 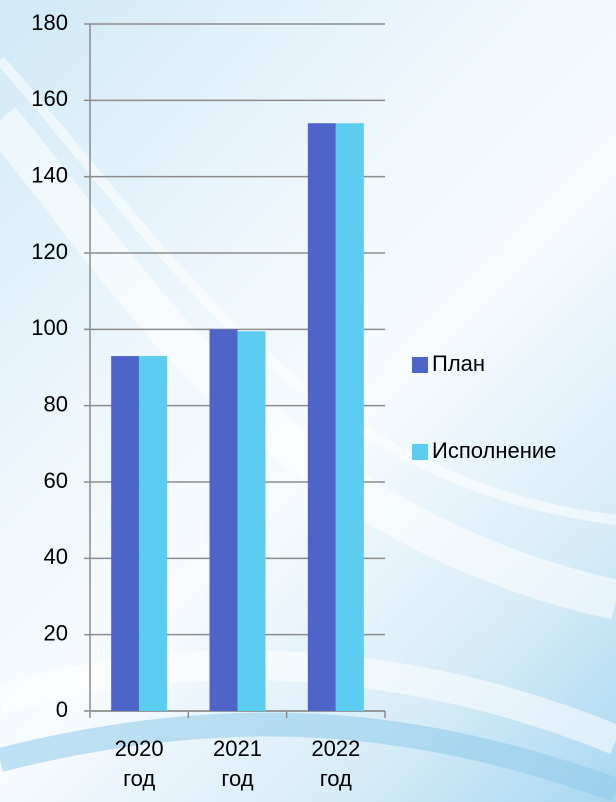 What do you see at coordinates (494, 450) in the screenshot?
I see `legend-label: Исполнение` at bounding box center [494, 450].